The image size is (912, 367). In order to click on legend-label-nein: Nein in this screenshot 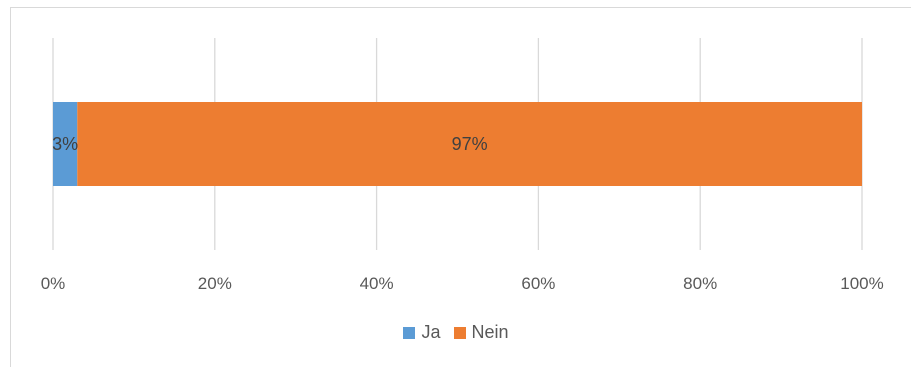, I will do `click(490, 332)`.